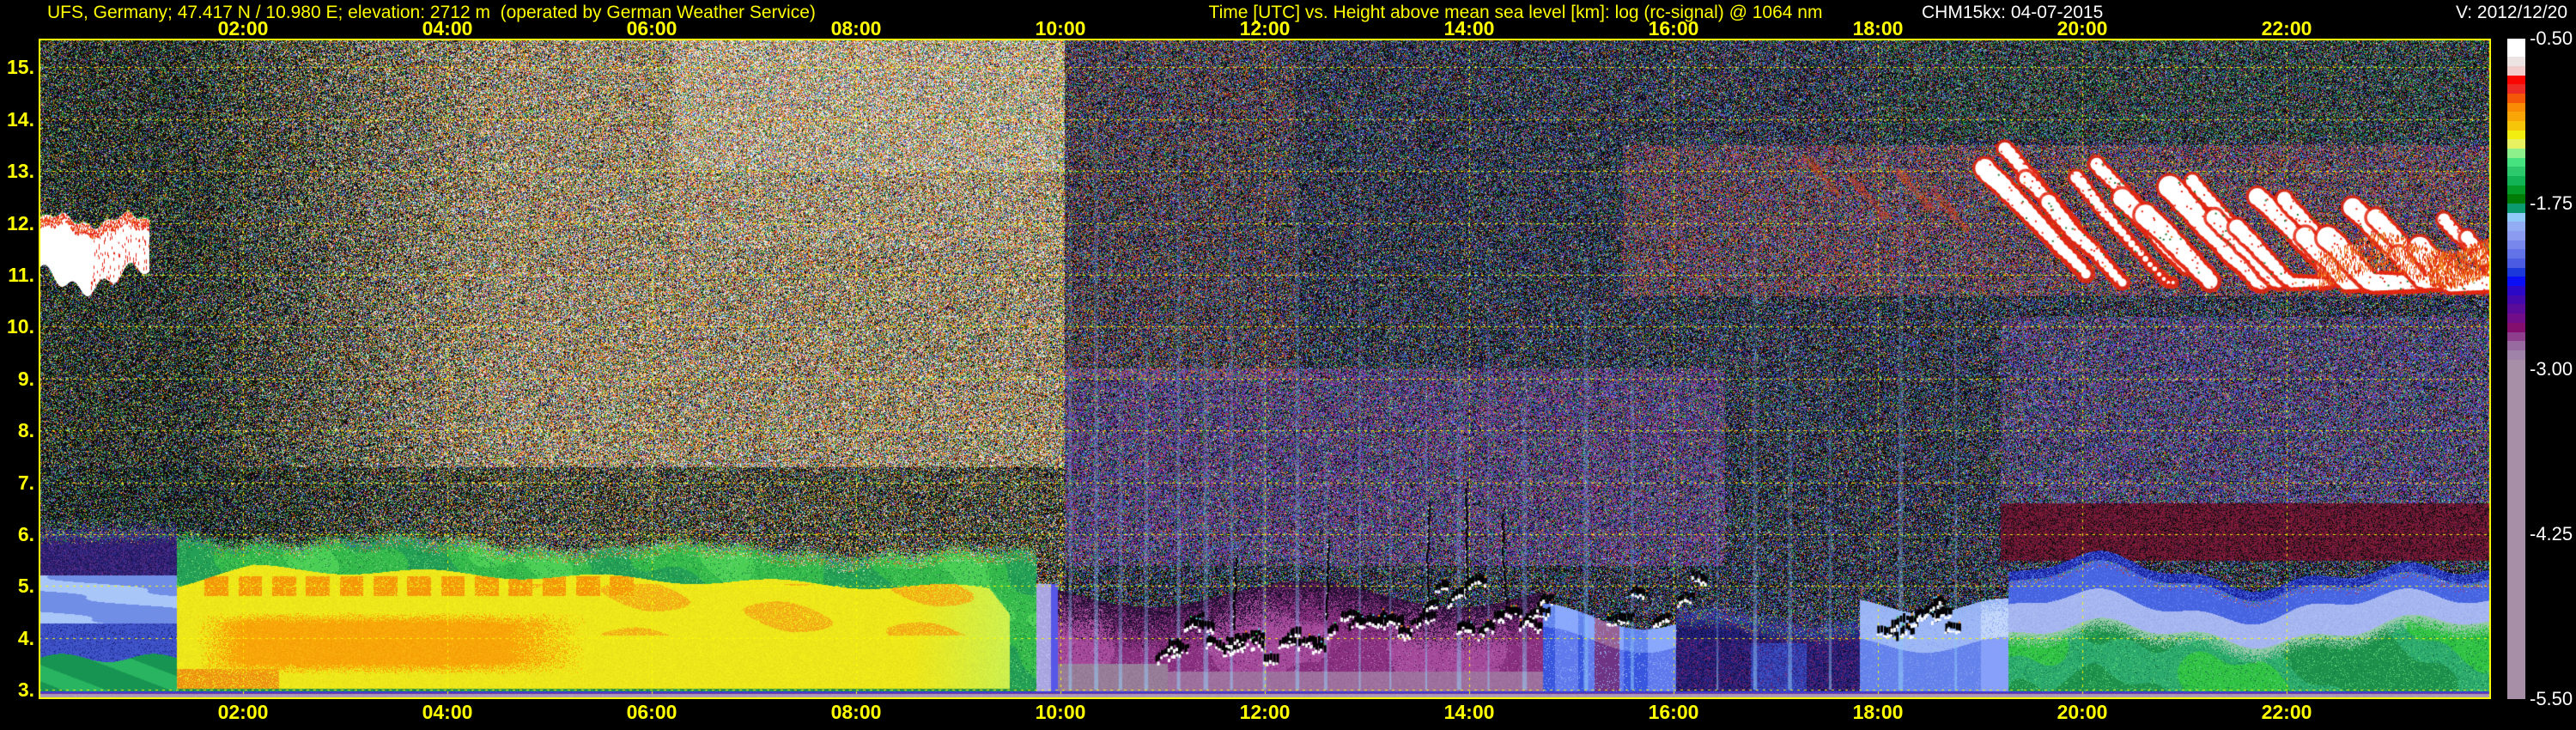  What do you see at coordinates (25, 533) in the screenshot?
I see `y-axis-label-6: 6.` at bounding box center [25, 533].